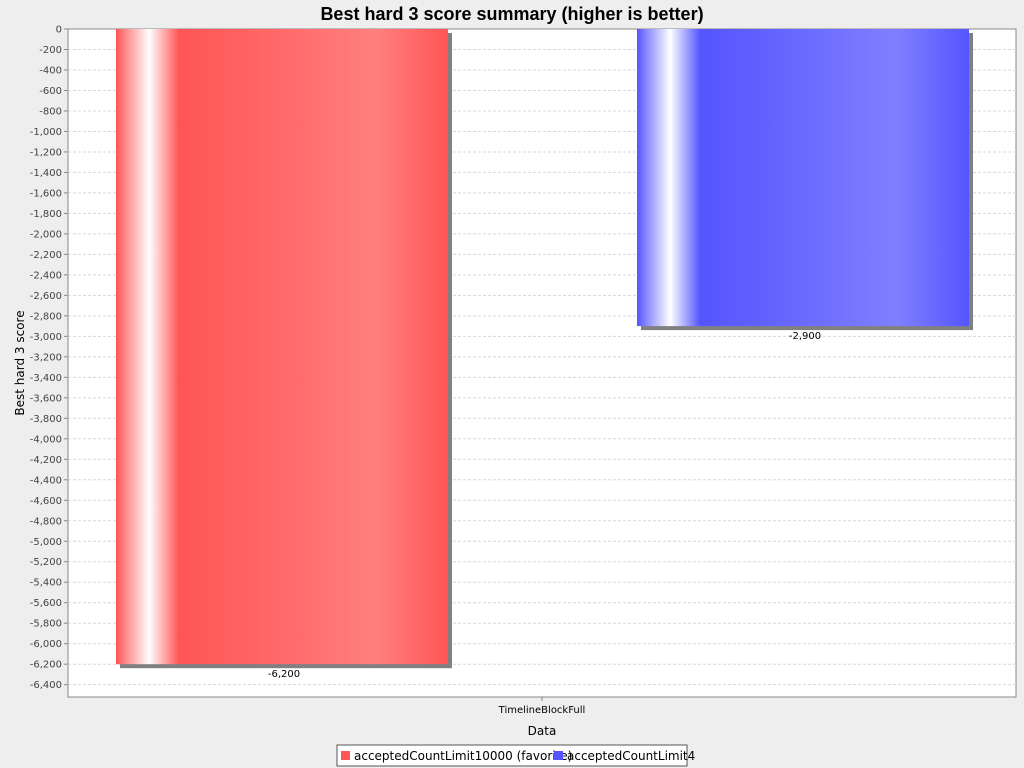 This screenshot has height=768, width=1024. What do you see at coordinates (46, 275) in the screenshot?
I see `y-tick-label: -2,400` at bounding box center [46, 275].